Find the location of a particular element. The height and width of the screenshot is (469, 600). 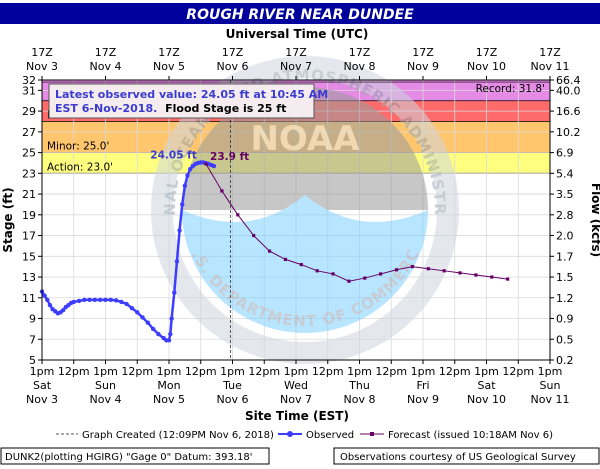

x-tick-label-date: Nov 9 is located at coordinates (423, 399).